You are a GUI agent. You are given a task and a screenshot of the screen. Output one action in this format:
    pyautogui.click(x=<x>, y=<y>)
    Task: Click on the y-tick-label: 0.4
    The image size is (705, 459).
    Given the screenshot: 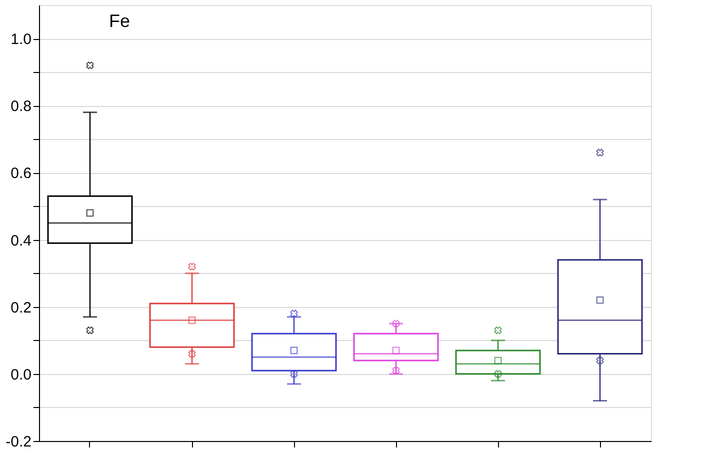 What is the action you would take?
    pyautogui.click(x=21, y=241)
    